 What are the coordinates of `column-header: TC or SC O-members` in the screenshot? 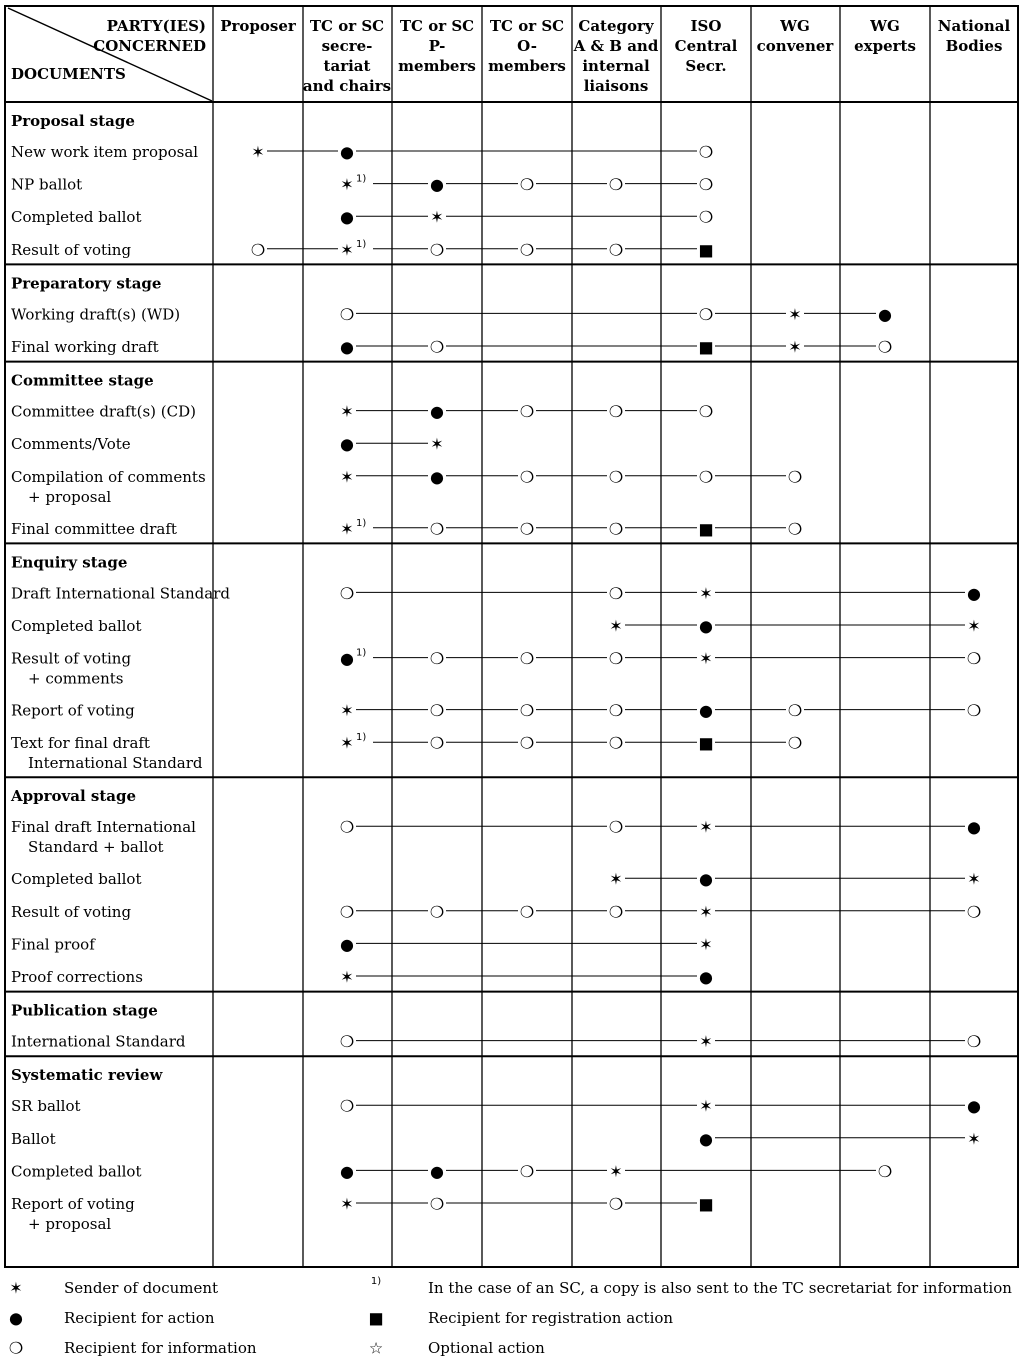 It's located at (527, 46).